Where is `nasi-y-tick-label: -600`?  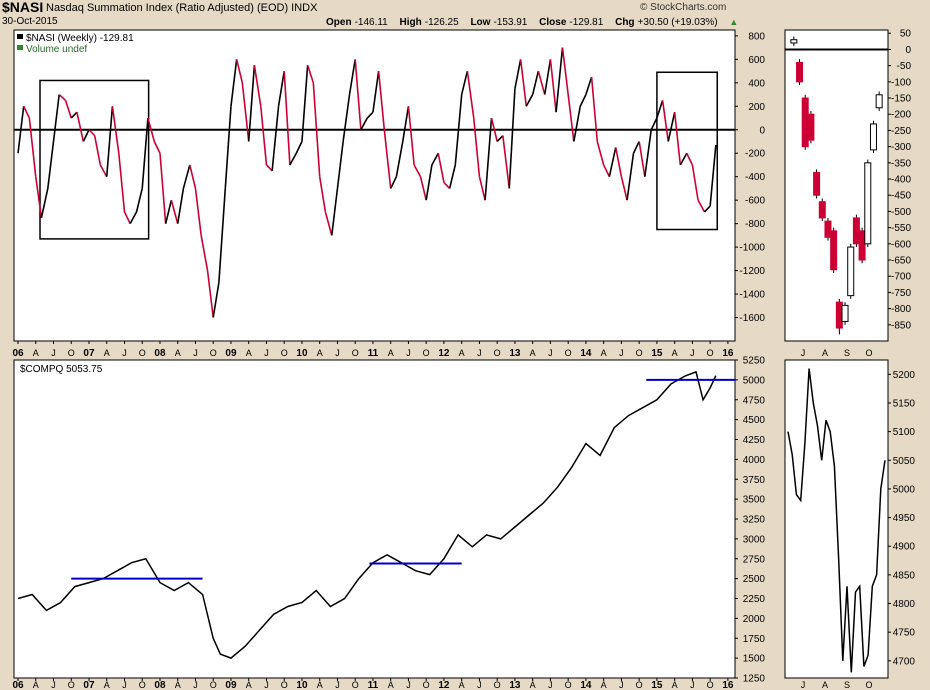 nasi-y-tick-label: -600 is located at coordinates (755, 201).